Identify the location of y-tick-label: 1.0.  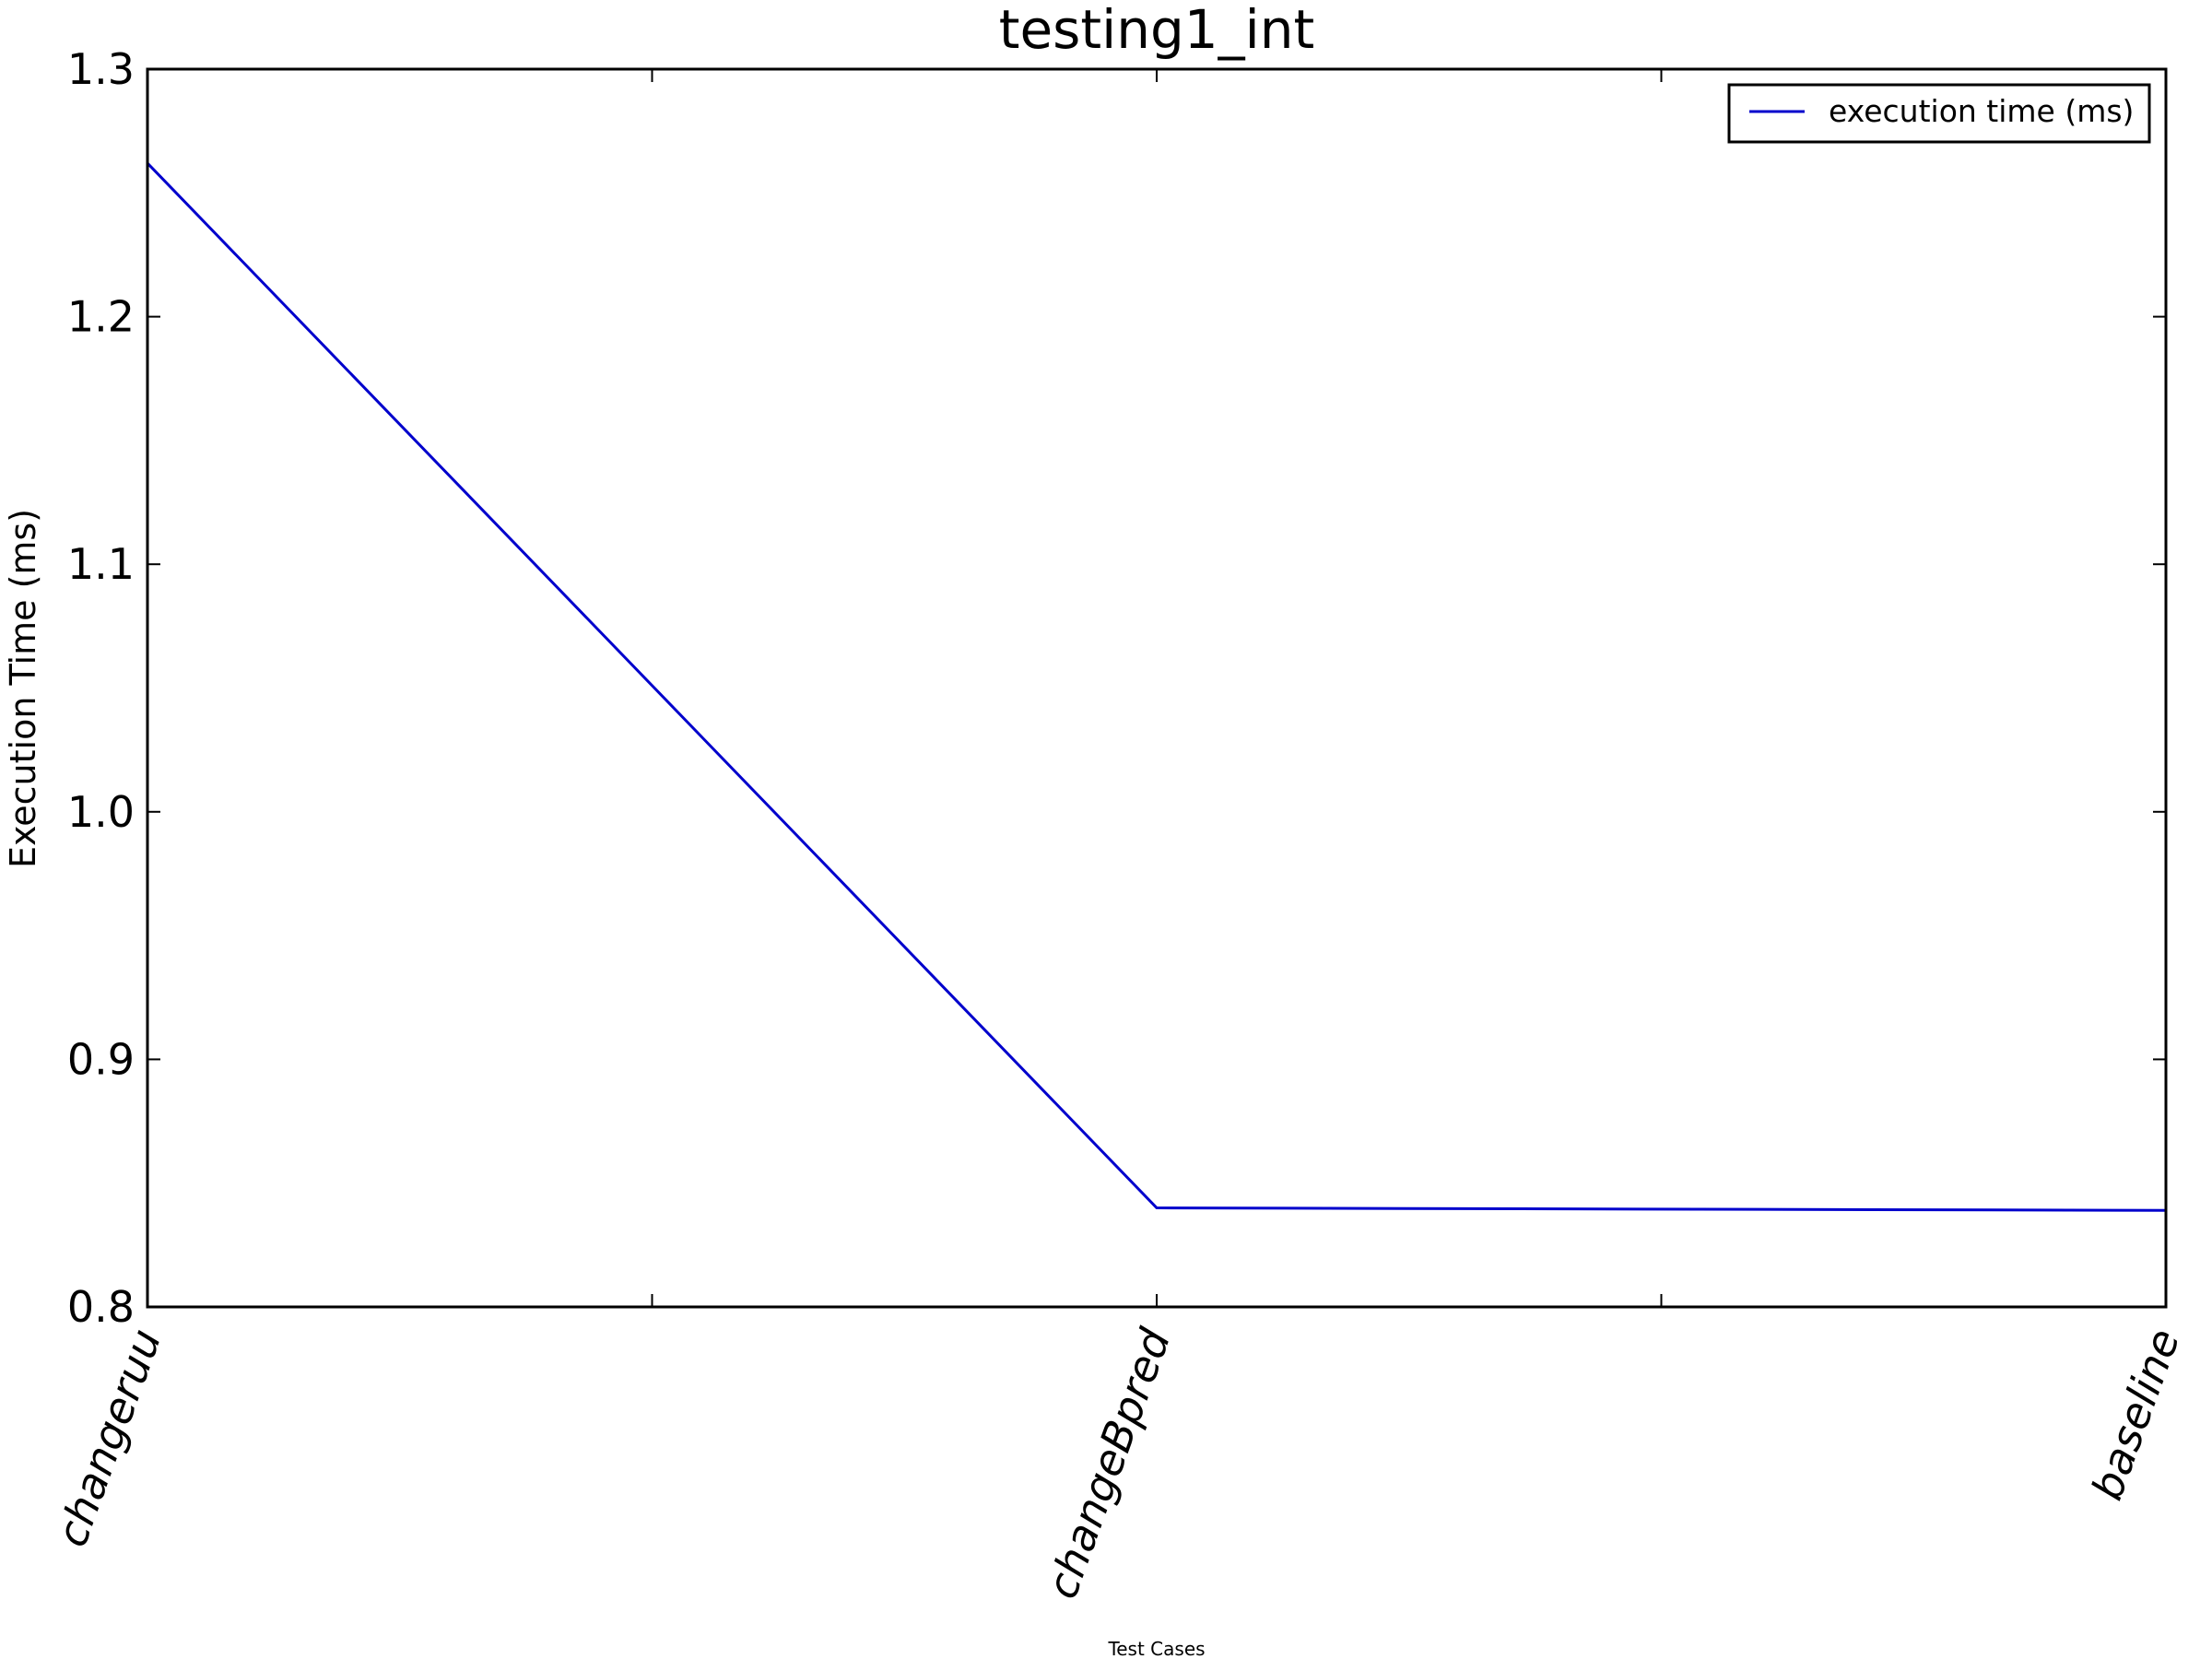
(101, 812).